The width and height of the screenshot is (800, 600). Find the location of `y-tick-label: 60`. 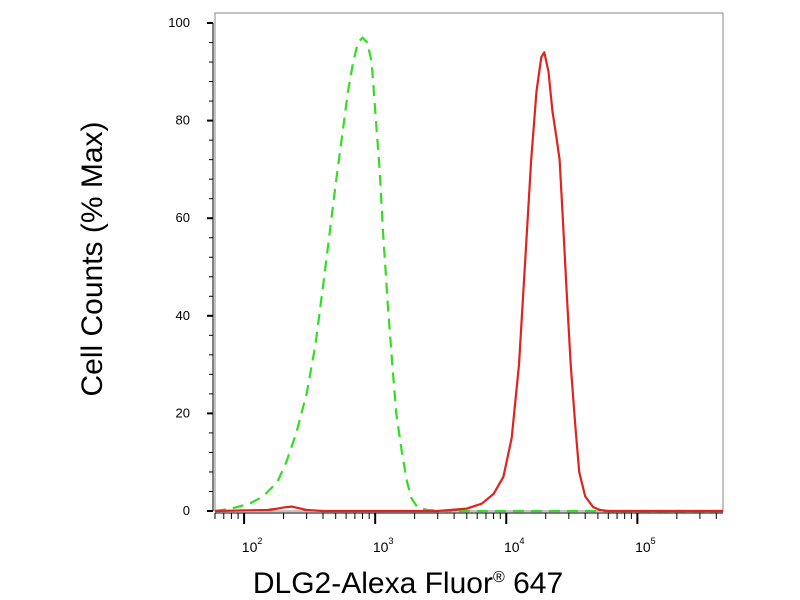

y-tick-label: 60 is located at coordinates (183, 217).